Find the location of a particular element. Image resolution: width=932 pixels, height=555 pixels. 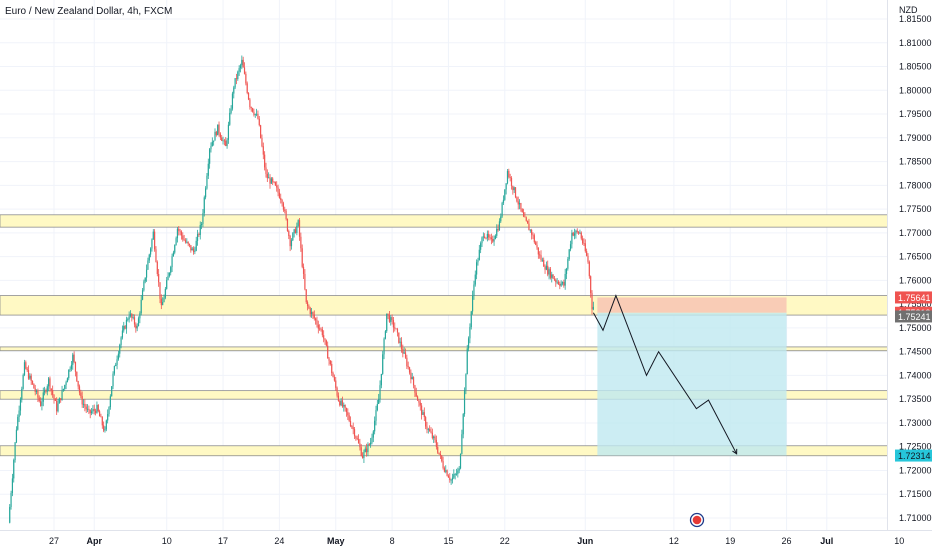

projection-line is located at coordinates (665, 374).